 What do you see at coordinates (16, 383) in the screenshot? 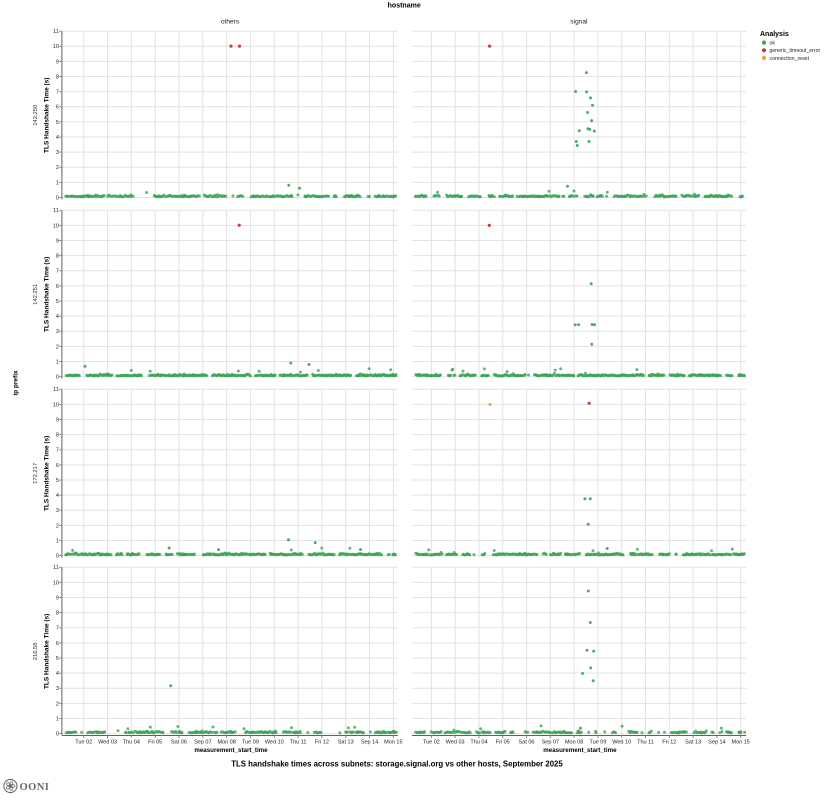
I see `svg-text: ip prefix` at bounding box center [16, 383].